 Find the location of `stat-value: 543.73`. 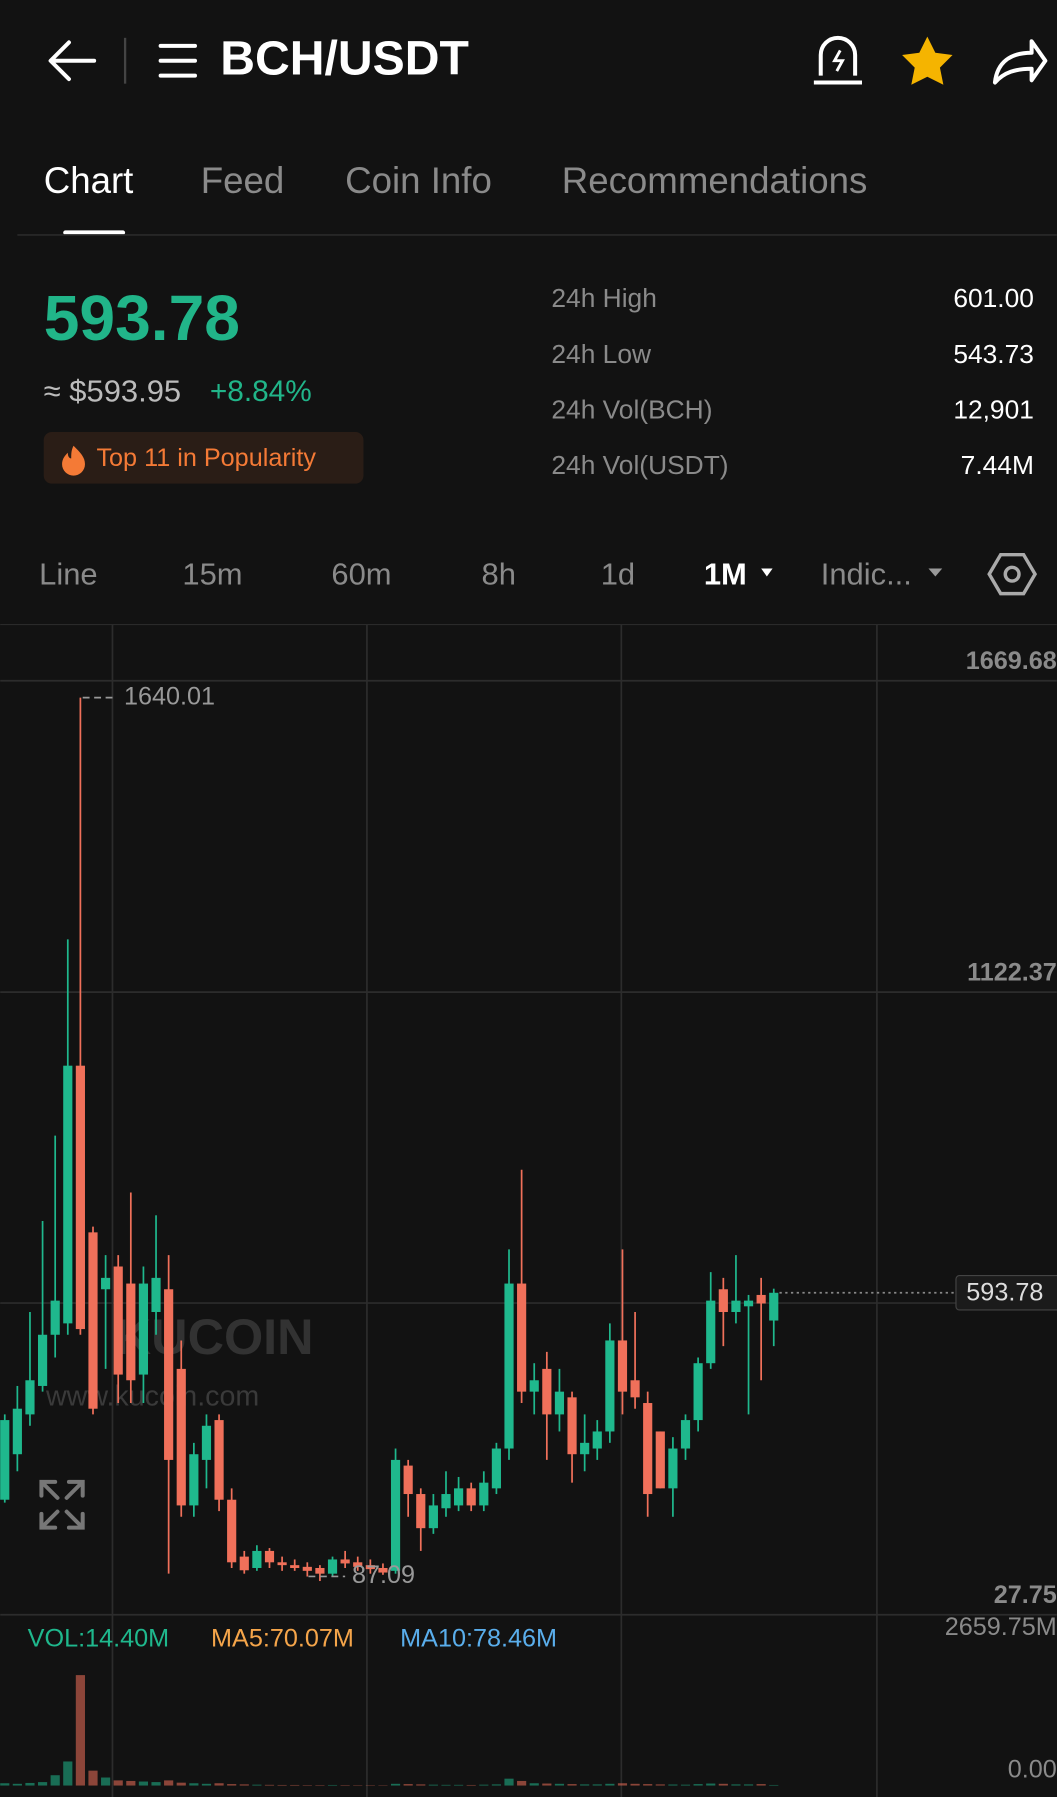

stat-value: 543.73 is located at coordinates (993, 354).